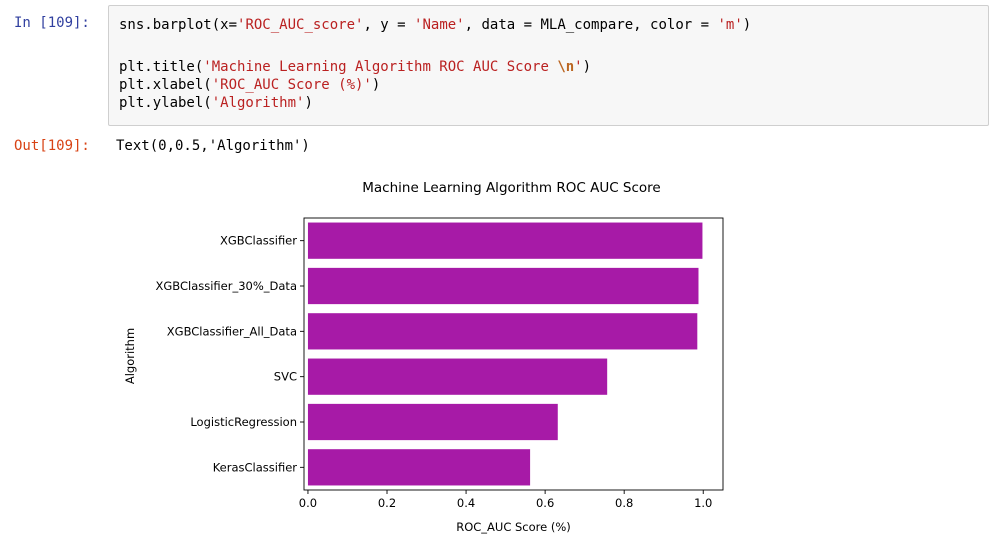 Image resolution: width=991 pixels, height=551 pixels. What do you see at coordinates (52, 23) in the screenshot?
I see `input-prompt: In [109]:` at bounding box center [52, 23].